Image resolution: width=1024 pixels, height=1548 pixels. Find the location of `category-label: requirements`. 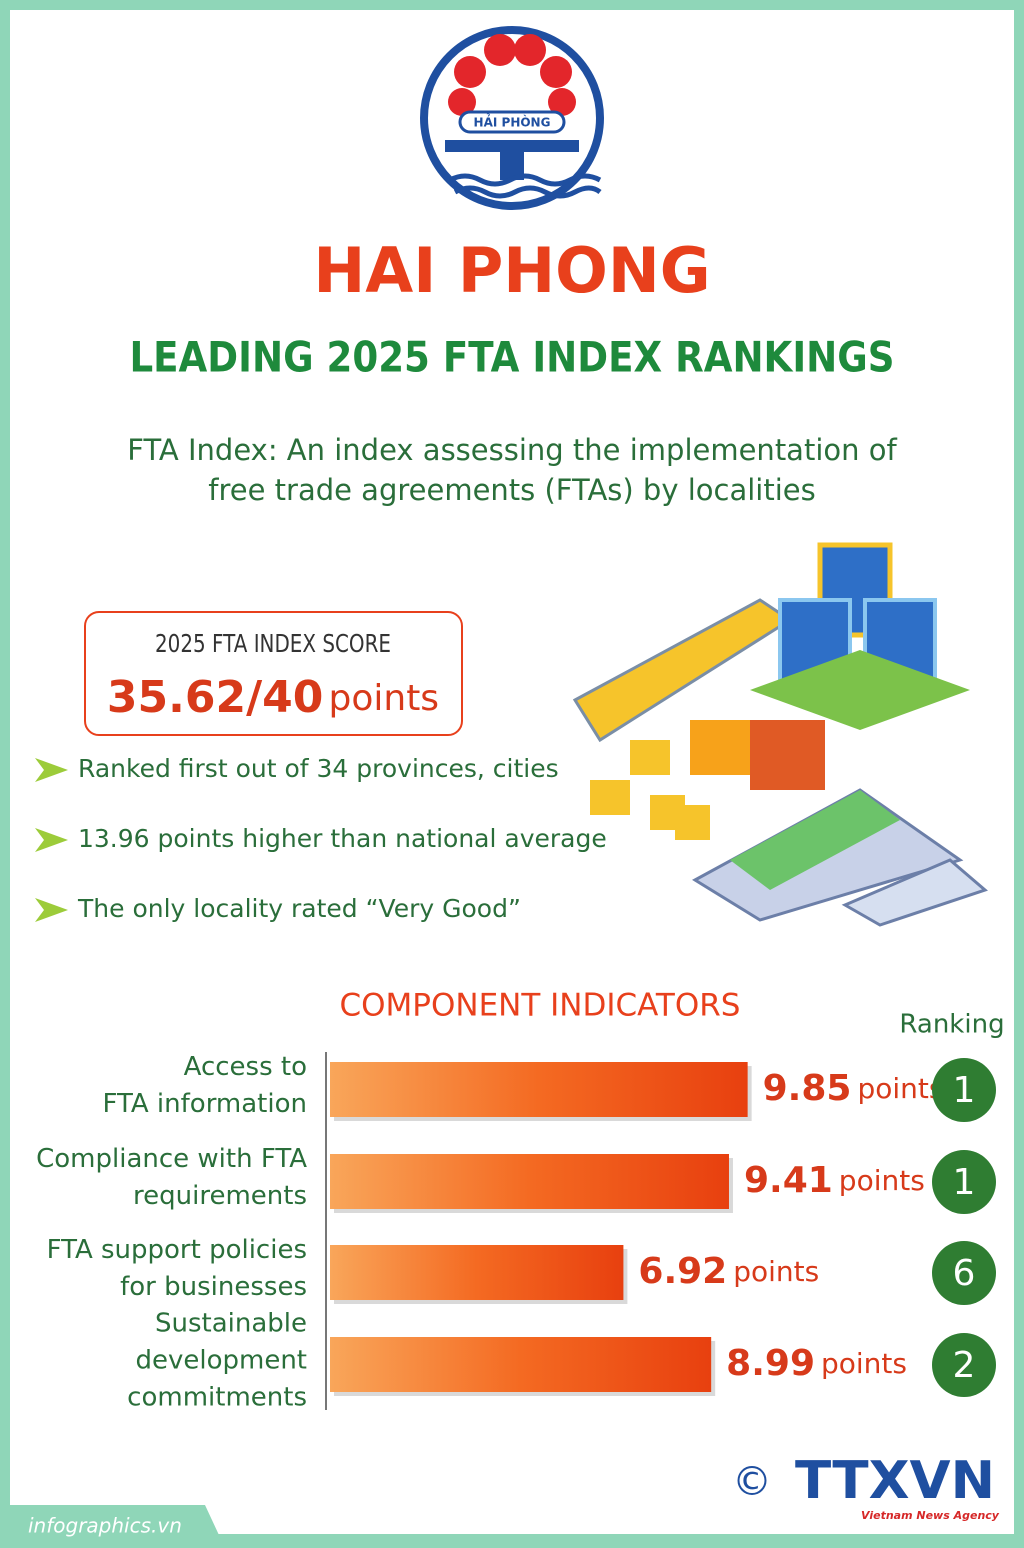

category-label: requirements is located at coordinates (220, 1196).